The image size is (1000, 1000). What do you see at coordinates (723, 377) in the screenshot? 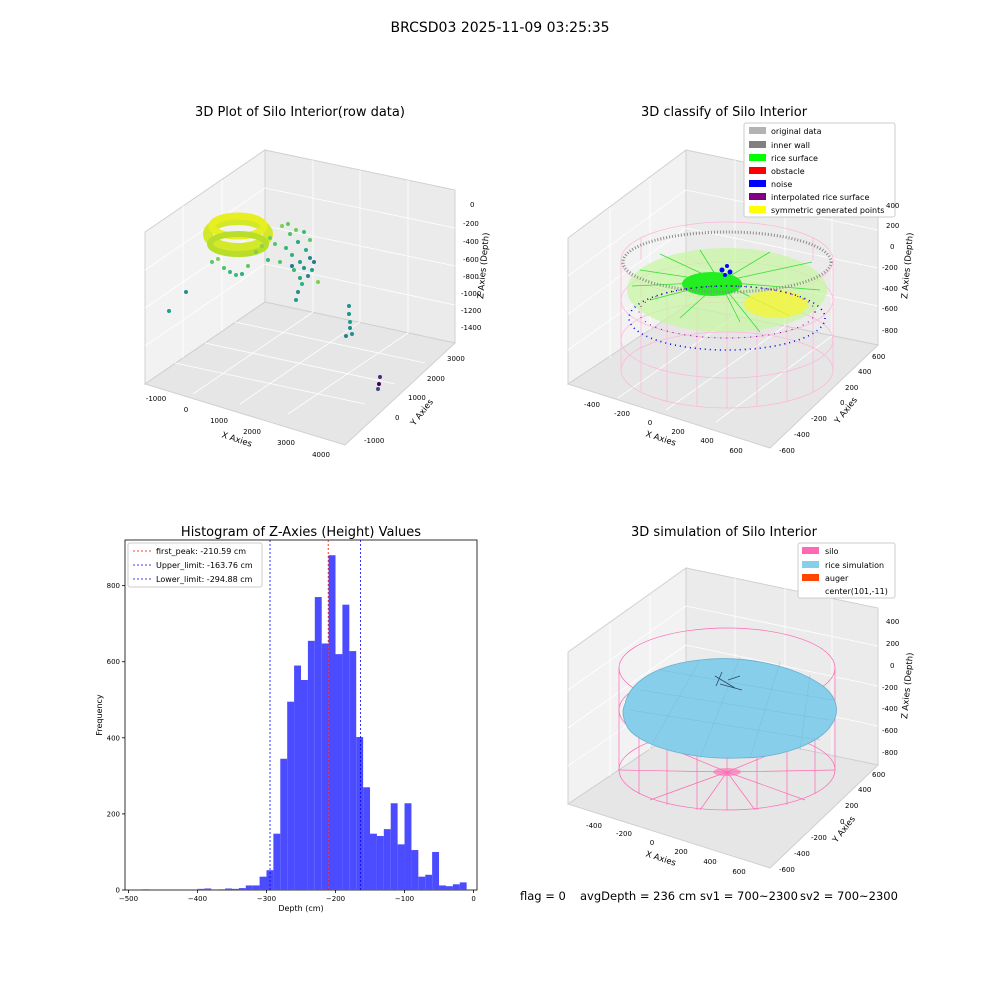
I see `classify-floor-pane` at bounding box center [723, 377].